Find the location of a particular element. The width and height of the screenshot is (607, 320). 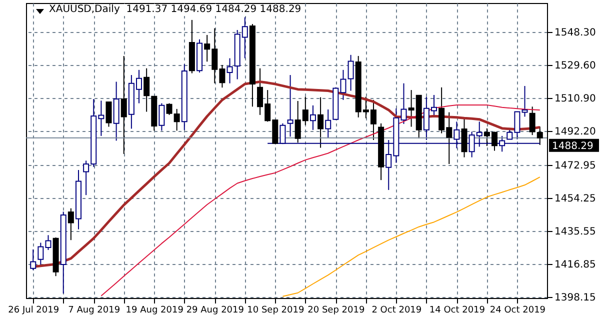

x-tick-label: 19 Aug 2019 is located at coordinates (155, 311).